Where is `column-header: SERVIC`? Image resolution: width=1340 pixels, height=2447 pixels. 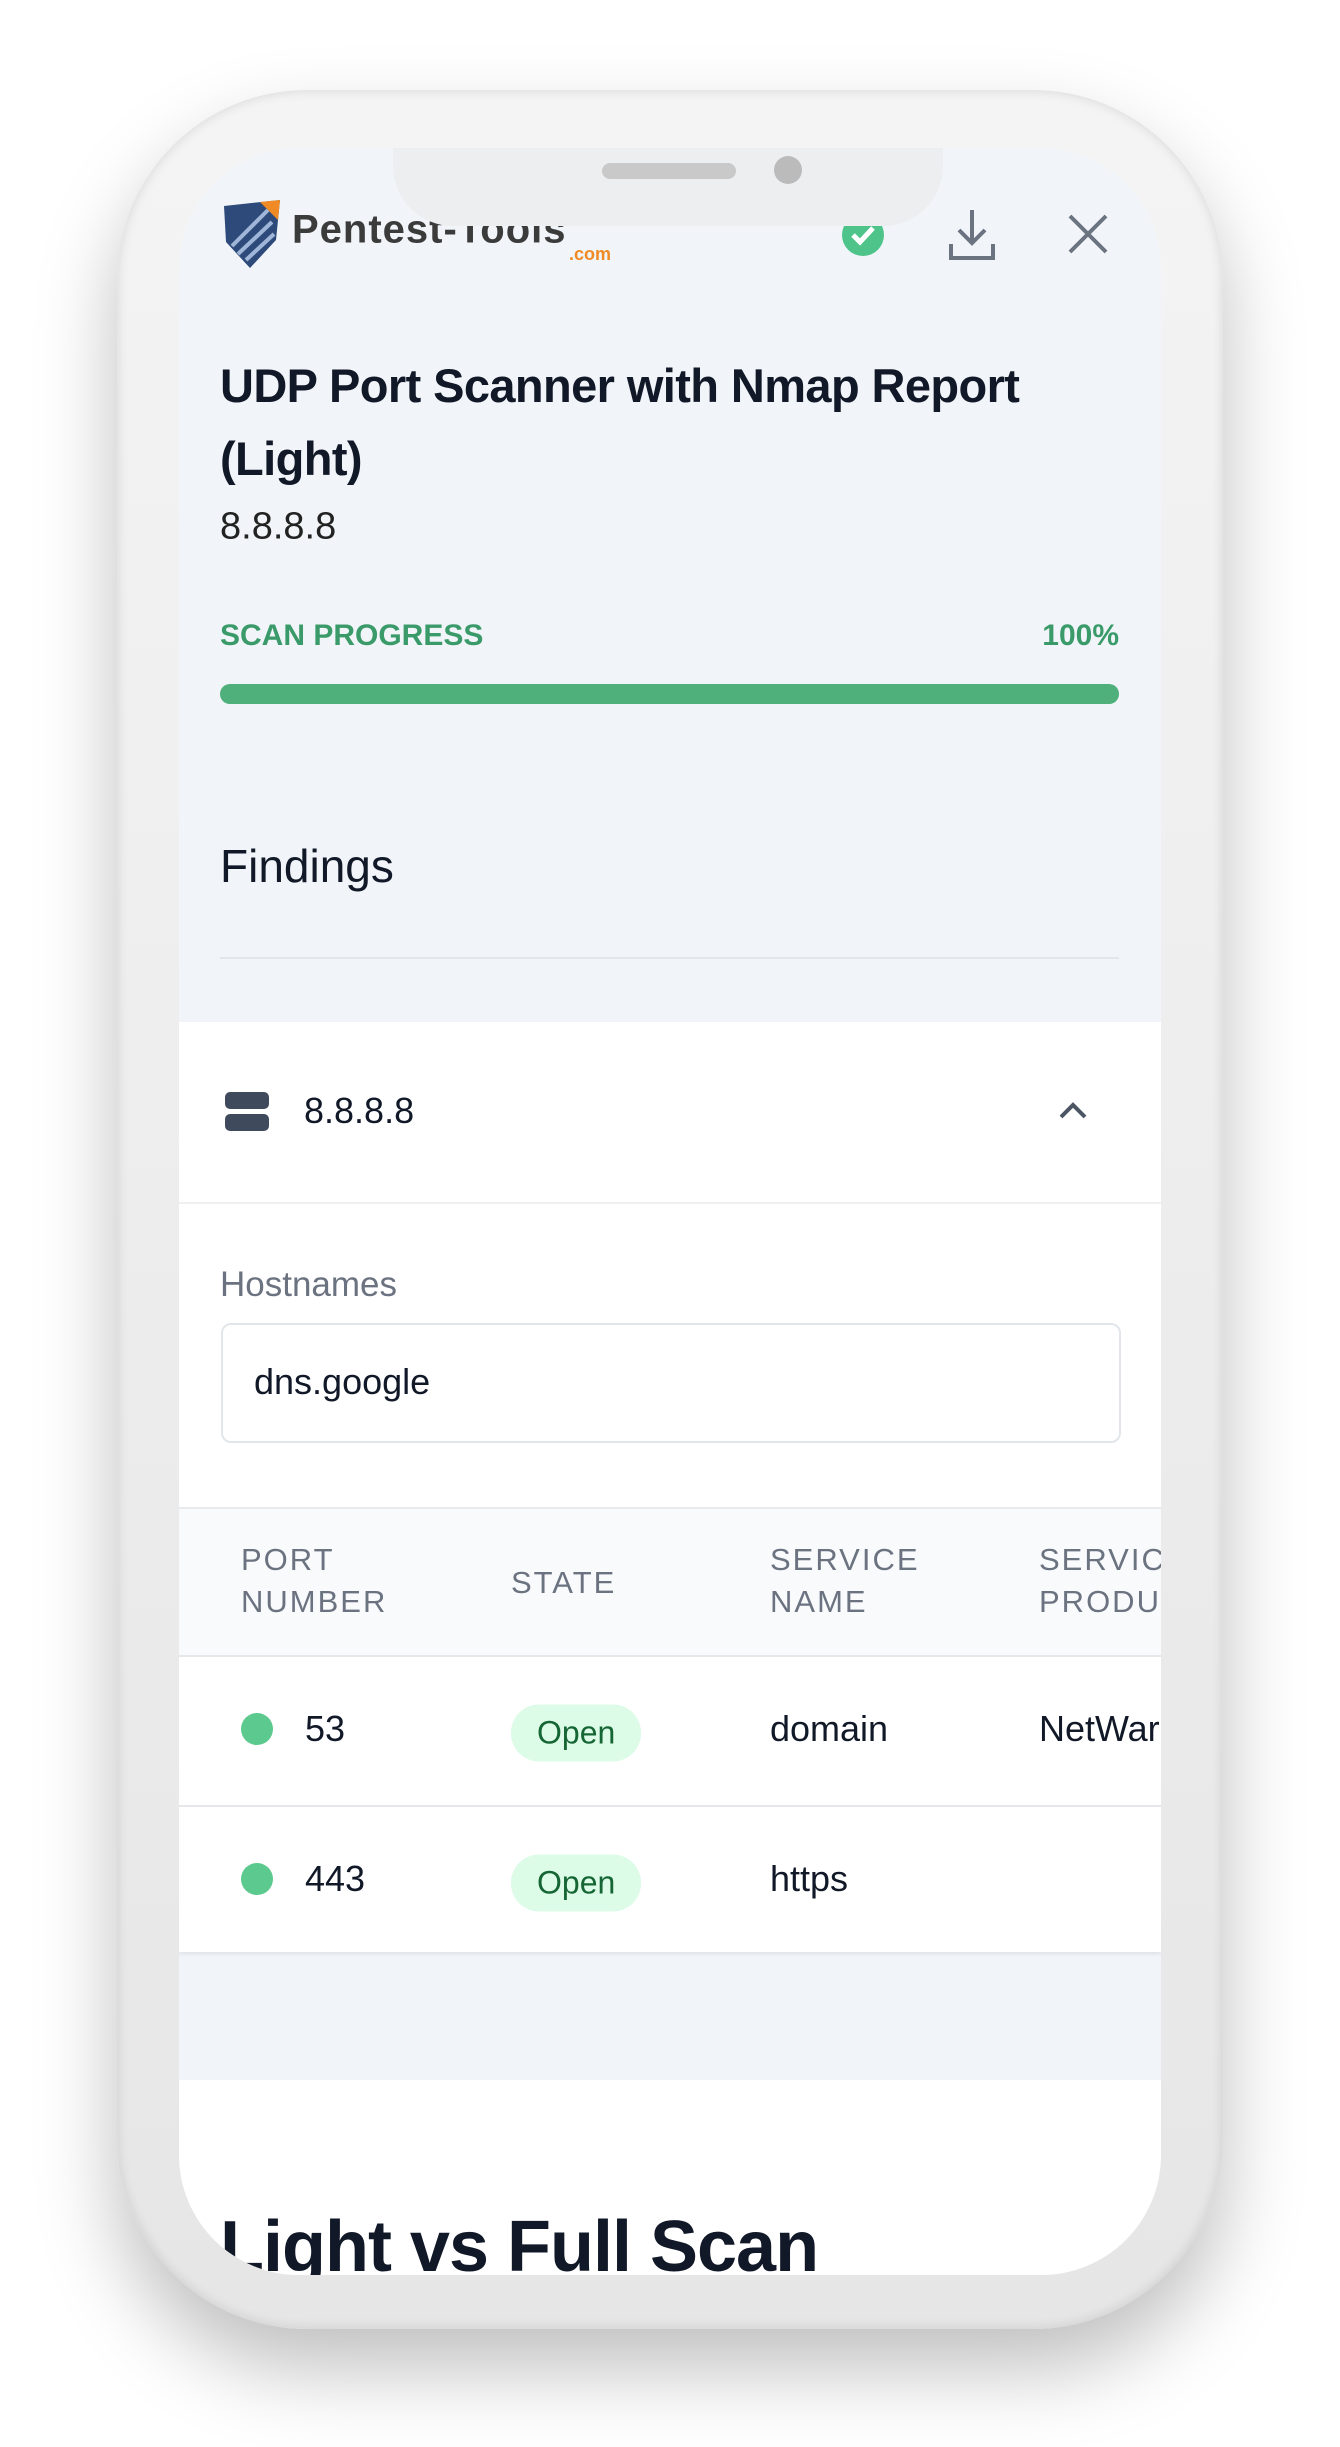
column-header: SERVIC is located at coordinates (1100, 1559).